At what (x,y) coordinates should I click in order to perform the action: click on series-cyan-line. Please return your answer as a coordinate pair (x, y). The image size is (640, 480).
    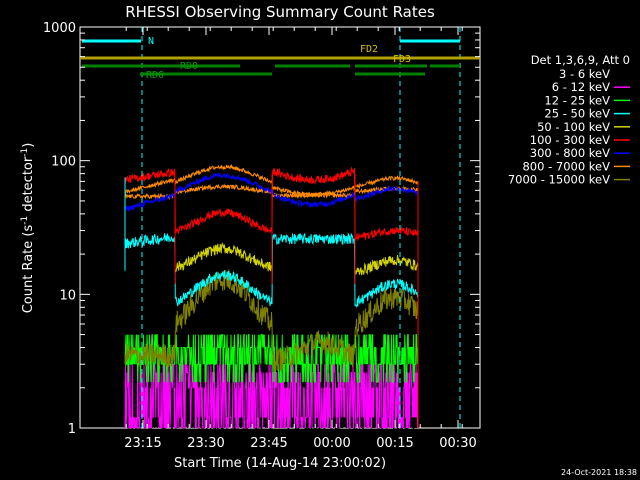
    Looking at the image, I should click on (271, 270).